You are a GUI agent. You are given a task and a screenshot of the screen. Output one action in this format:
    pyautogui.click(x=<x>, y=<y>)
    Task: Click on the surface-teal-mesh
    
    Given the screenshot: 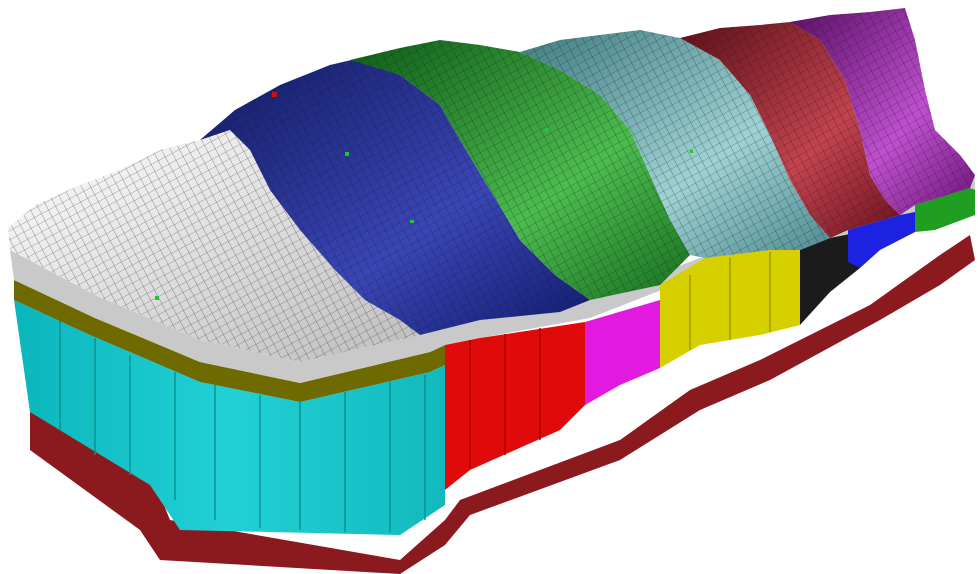 What is the action you would take?
    pyautogui.click(x=675, y=144)
    